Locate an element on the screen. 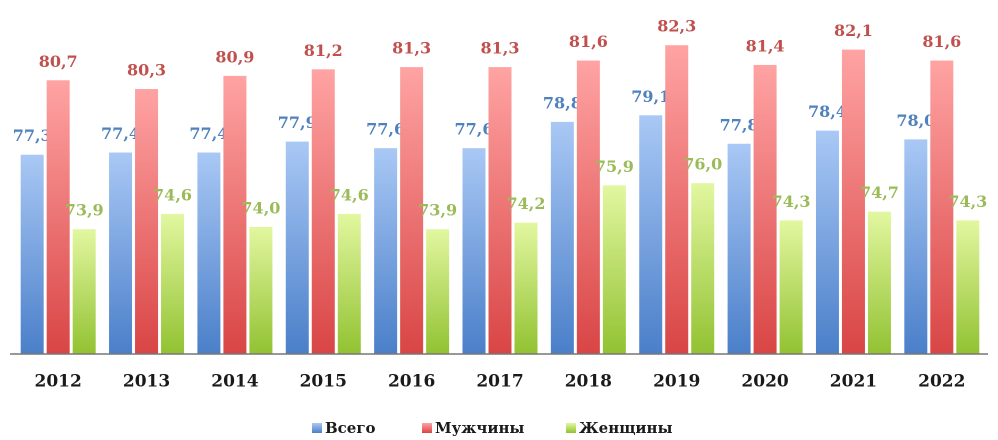 The width and height of the screenshot is (998, 440). data-label: 74,2 is located at coordinates (526, 203).